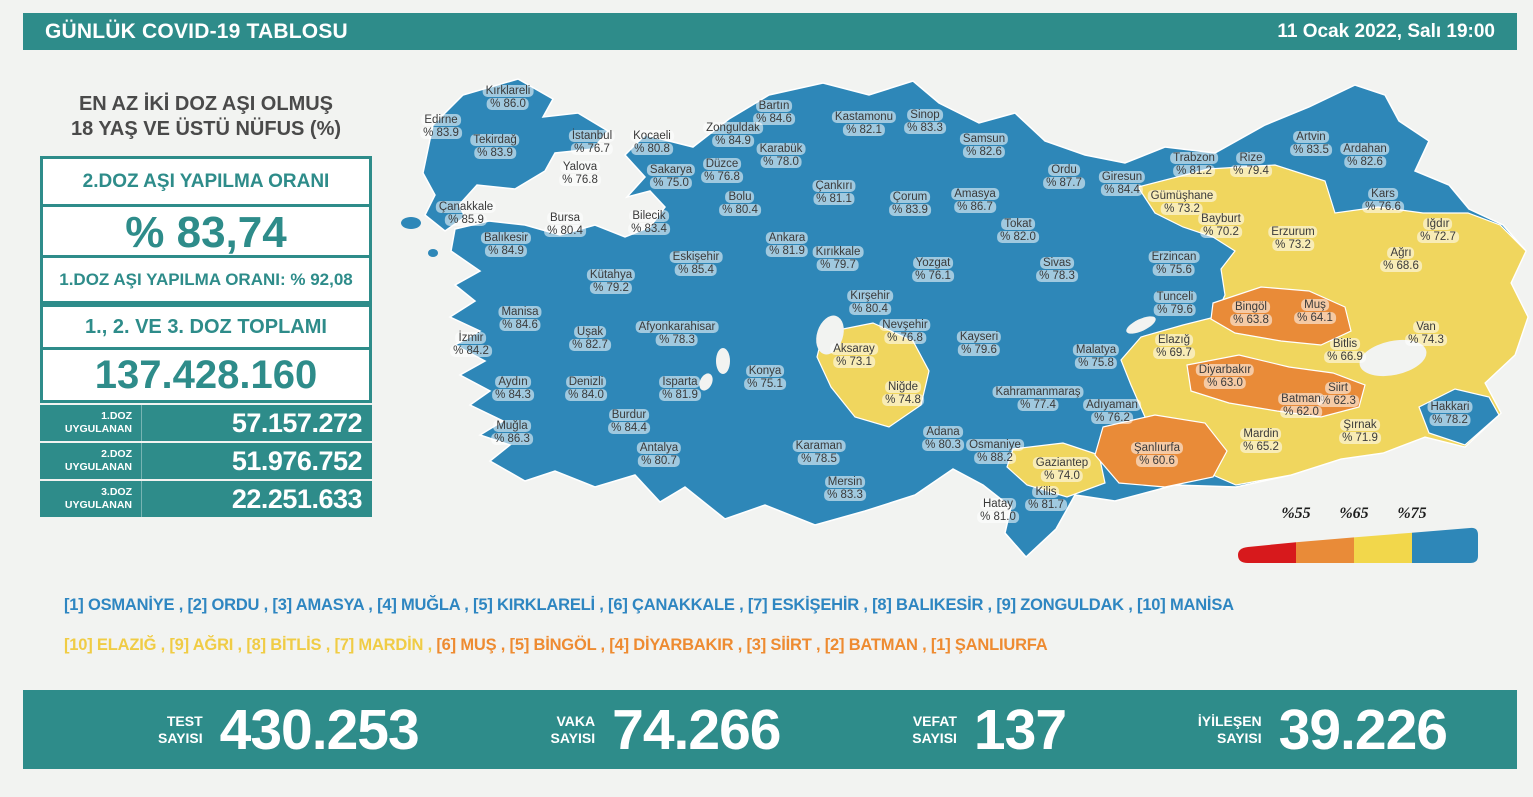  I want to click on total-doses-header: 1., 2. VE 3. DOZ TOPLAMI, so click(206, 327).